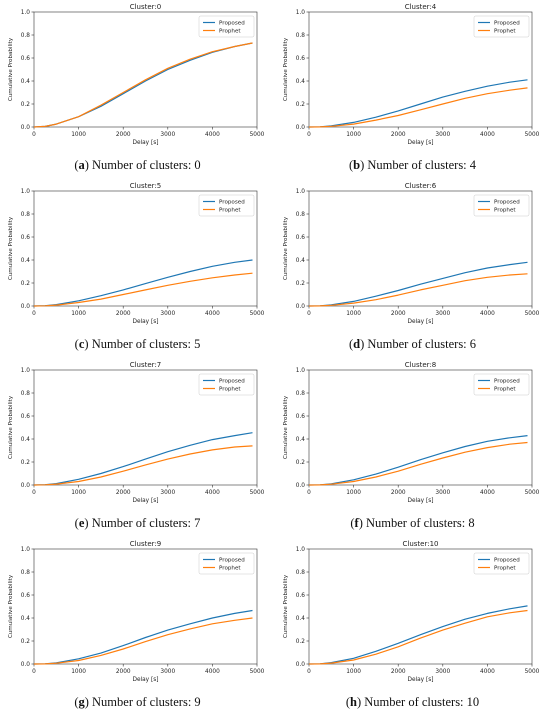  What do you see at coordinates (422, 344) in the screenshot?
I see `caption-text: Number of clusters: 6` at bounding box center [422, 344].